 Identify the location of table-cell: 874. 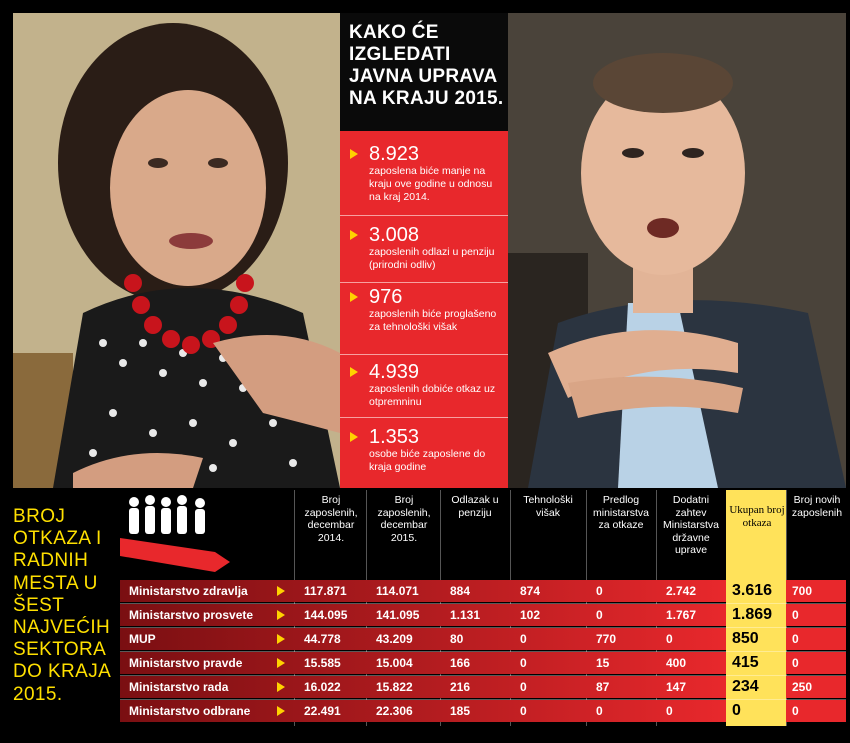
(530, 591).